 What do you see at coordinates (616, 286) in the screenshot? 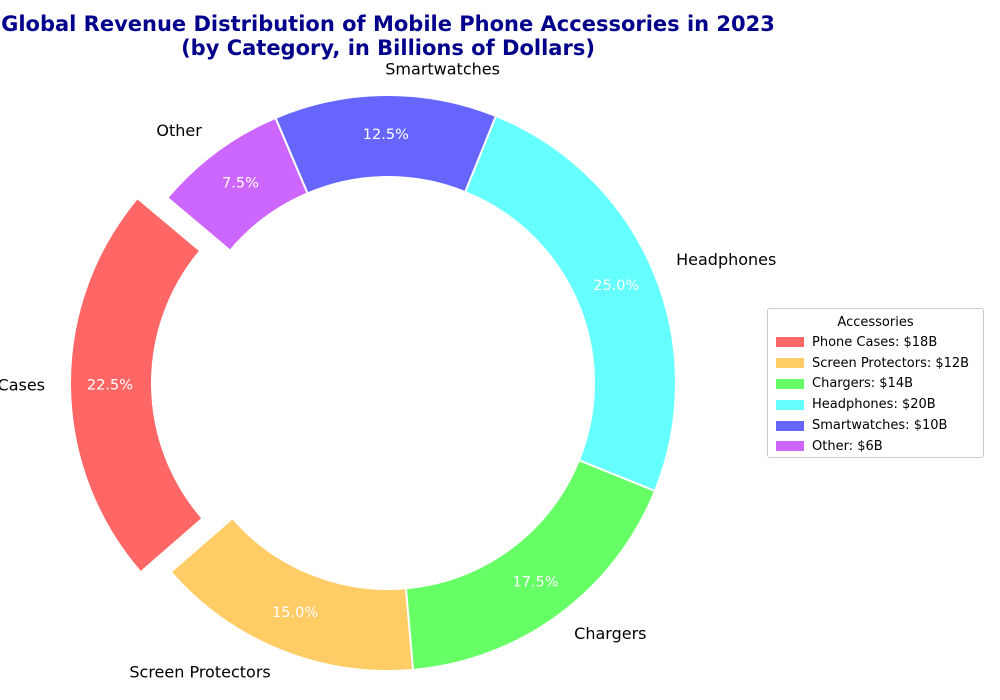
I see `percent-label-headphones: 25.0%` at bounding box center [616, 286].